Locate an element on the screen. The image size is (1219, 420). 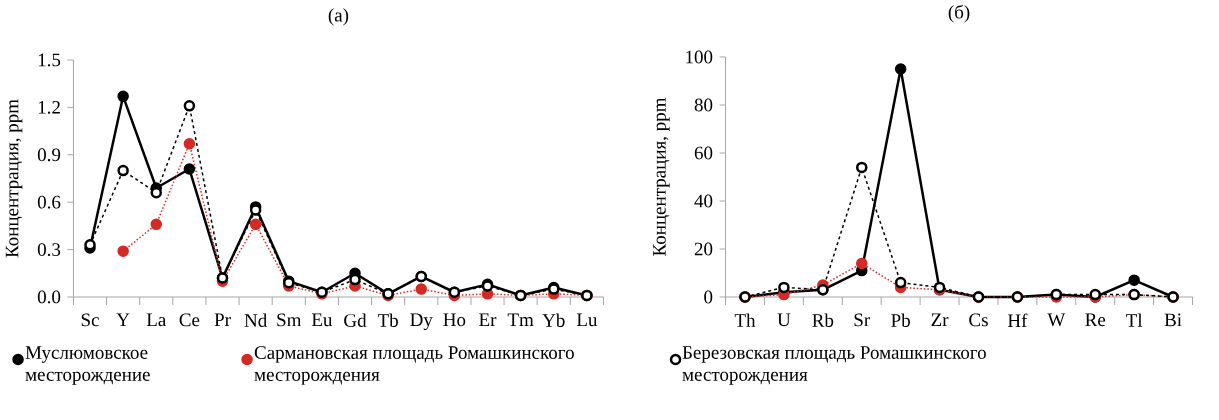
x-tick-label: Dy is located at coordinates (421, 322).